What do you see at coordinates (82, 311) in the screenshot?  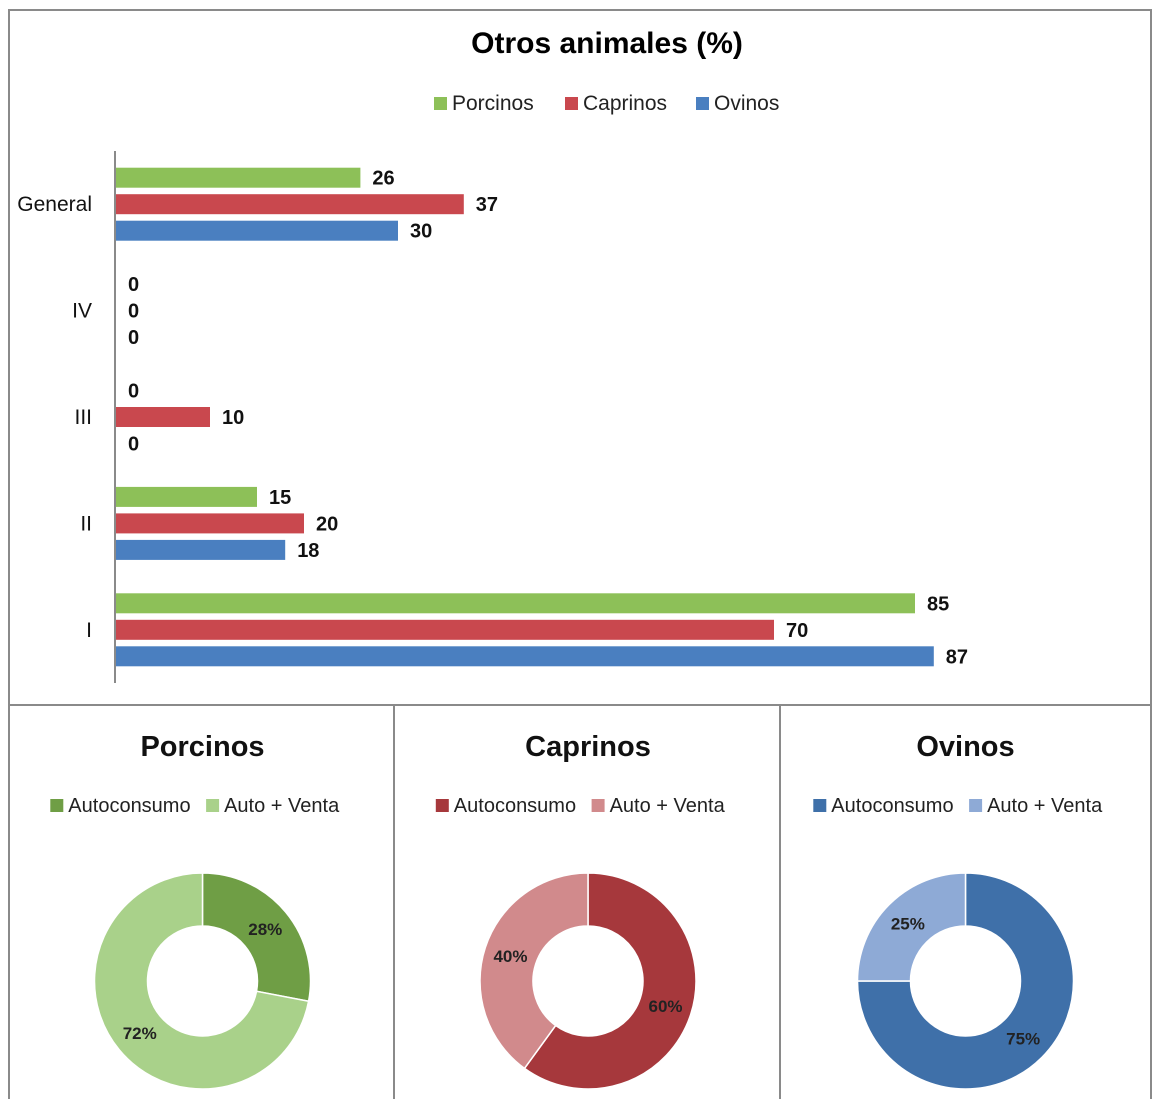 I see `category-label-iv: IV` at bounding box center [82, 311].